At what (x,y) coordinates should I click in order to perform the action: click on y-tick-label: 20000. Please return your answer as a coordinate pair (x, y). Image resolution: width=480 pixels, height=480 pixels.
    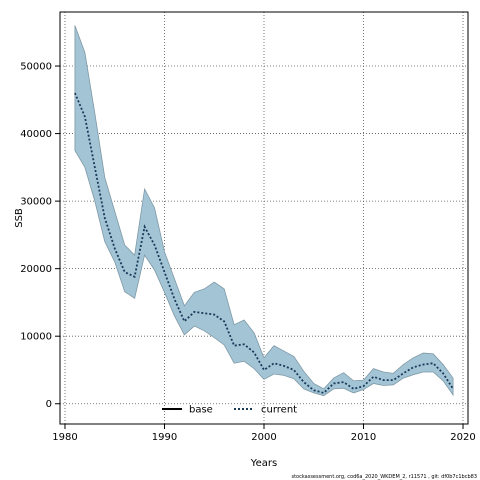
    Looking at the image, I should click on (36, 269).